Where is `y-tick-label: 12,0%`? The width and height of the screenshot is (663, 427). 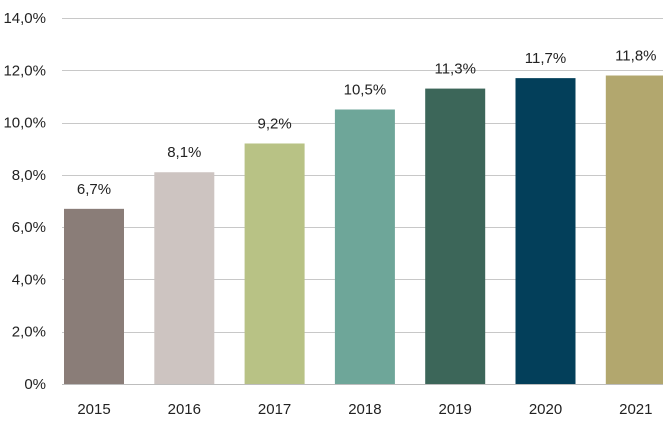 y-tick-label: 12,0% is located at coordinates (24, 70).